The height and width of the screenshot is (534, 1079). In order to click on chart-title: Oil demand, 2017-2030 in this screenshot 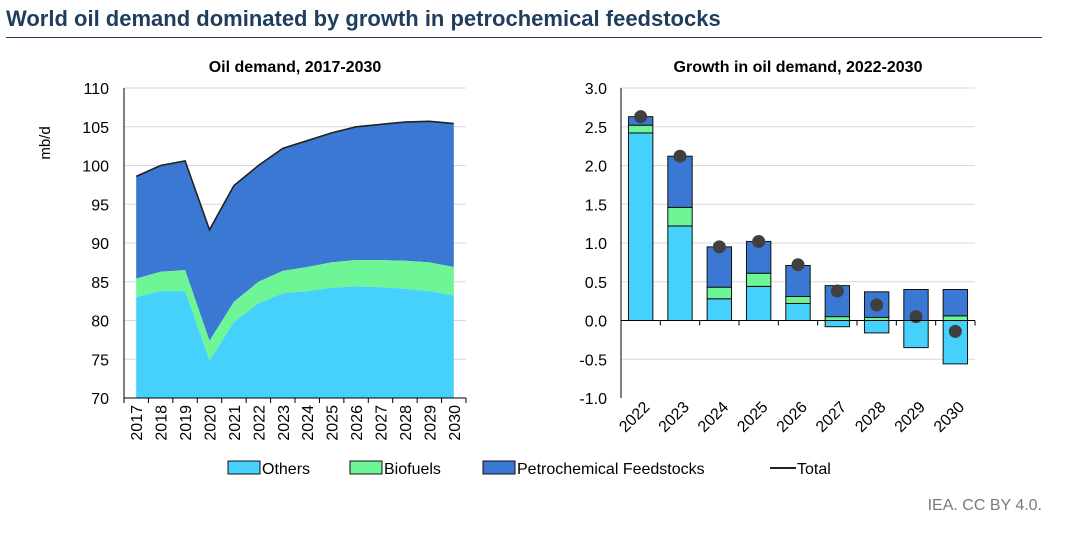, I will do `click(295, 67)`.